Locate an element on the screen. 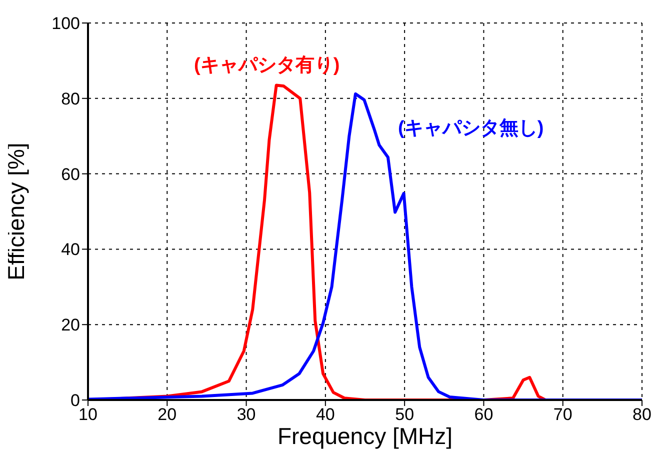 The height and width of the screenshot is (458, 657). y-tick-label: 0 is located at coordinates (75, 400).